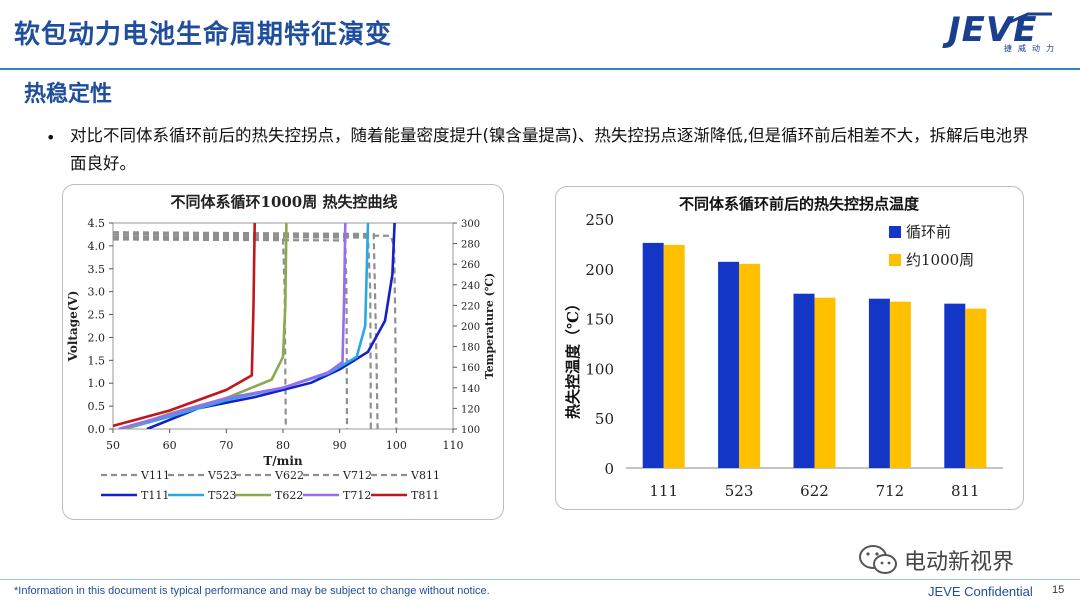 The width and height of the screenshot is (1080, 608). What do you see at coordinates (97, 406) in the screenshot?
I see `y-tick-label: 0.5` at bounding box center [97, 406].